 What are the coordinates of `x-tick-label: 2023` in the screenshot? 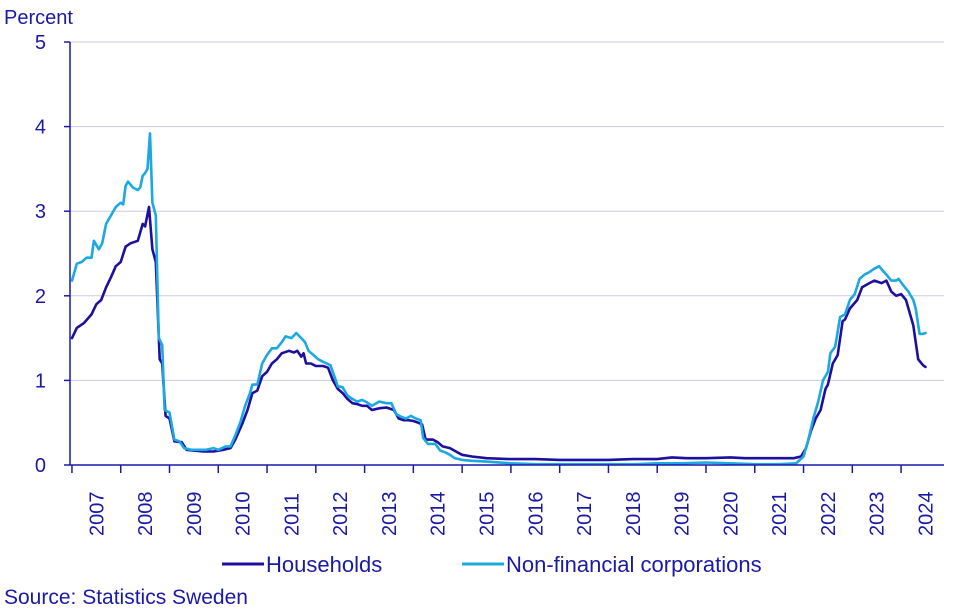 It's located at (878, 514).